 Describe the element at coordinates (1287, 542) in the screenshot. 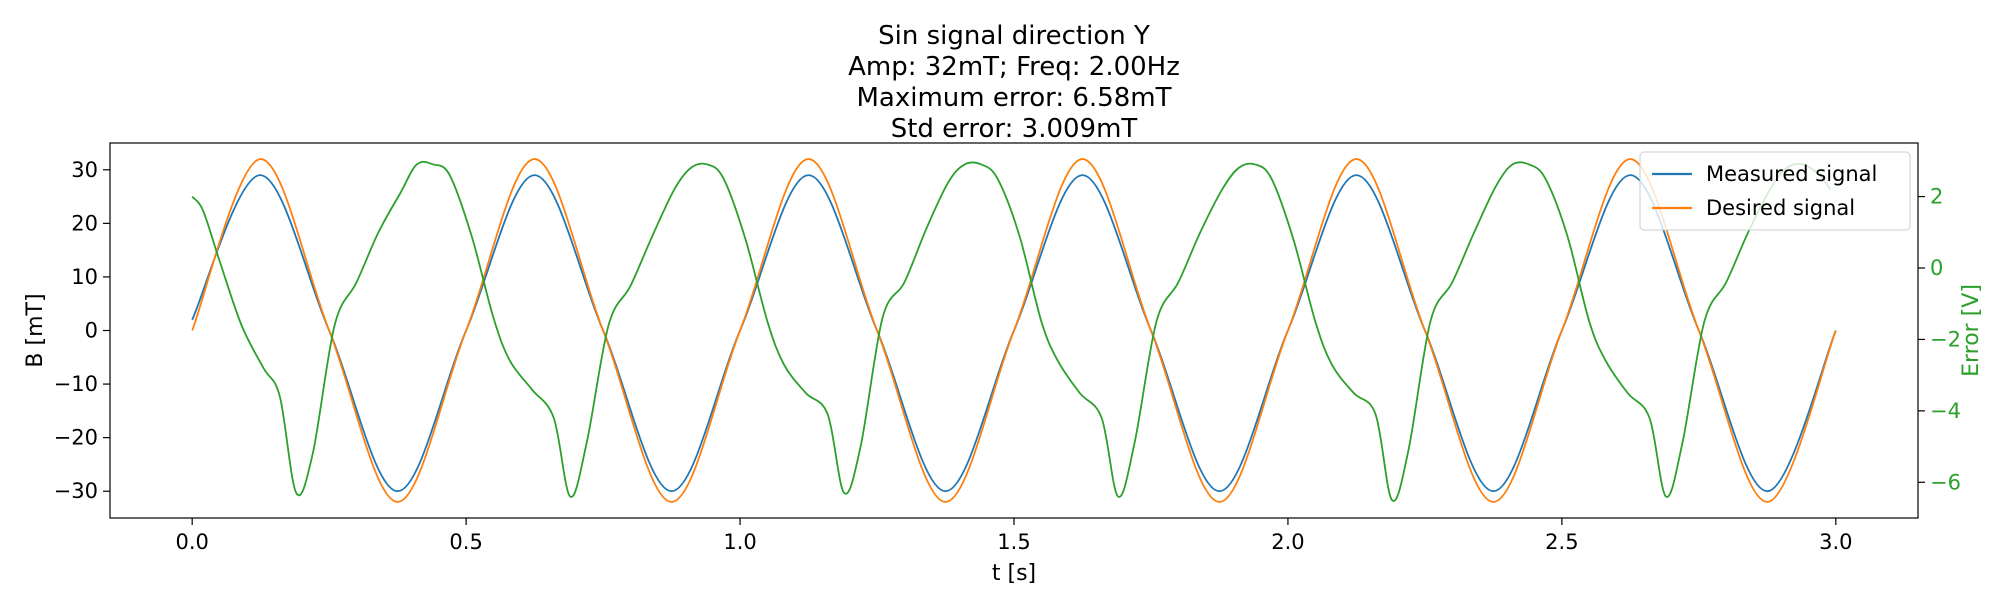

I see `x-tick-label: 2.0` at that location.